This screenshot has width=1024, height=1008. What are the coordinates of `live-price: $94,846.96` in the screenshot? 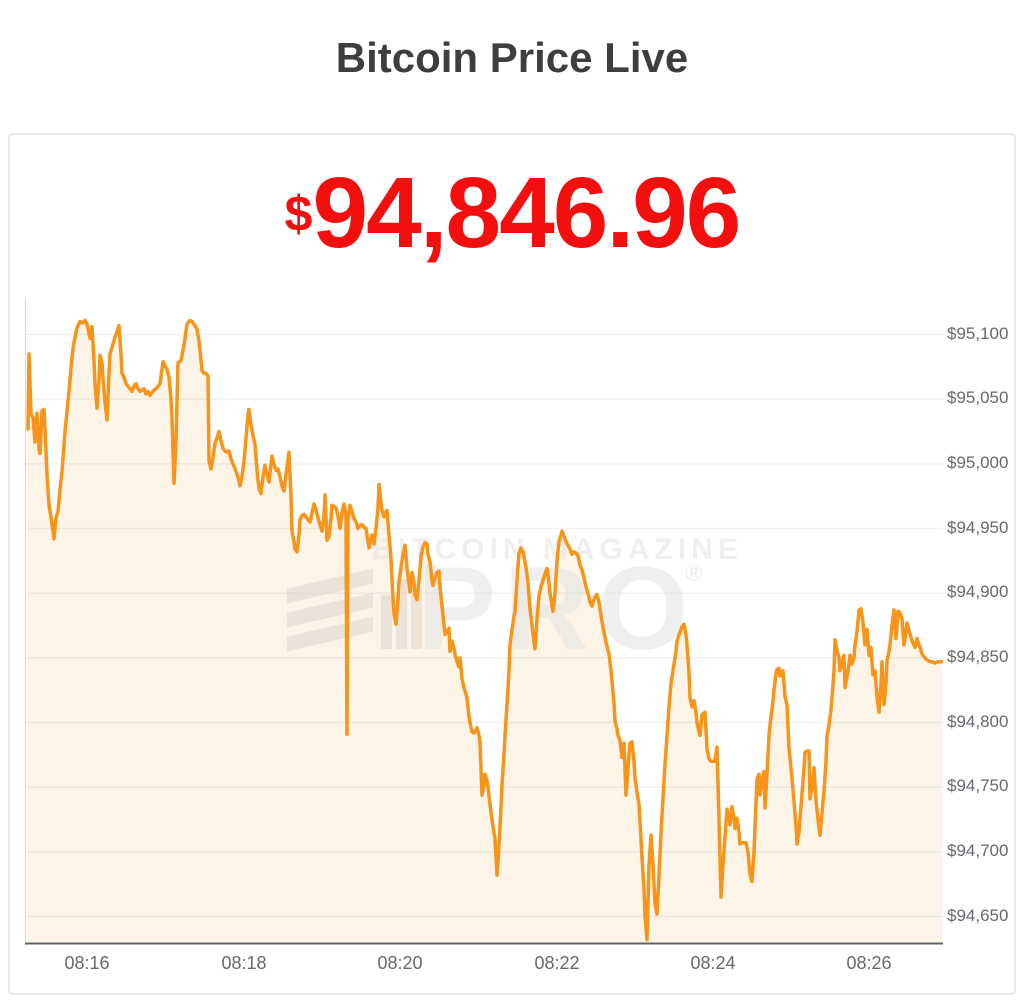 It's located at (512, 213).